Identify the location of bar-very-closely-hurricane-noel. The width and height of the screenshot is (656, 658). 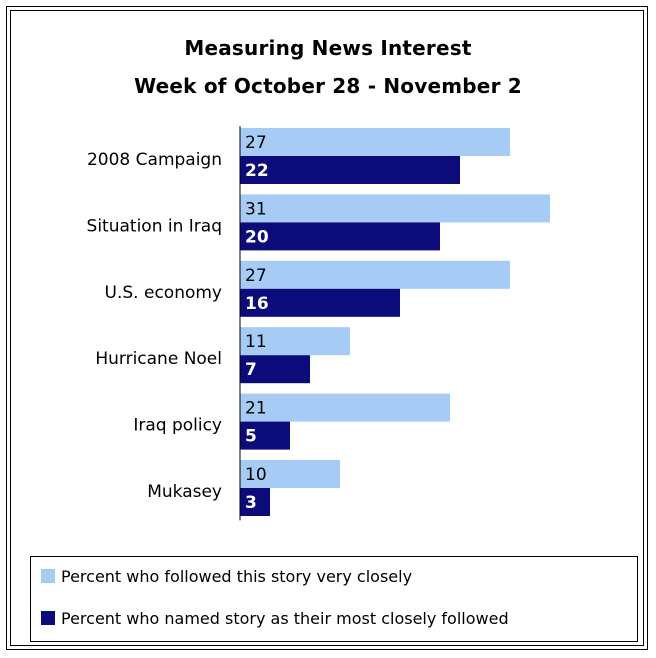
(295, 341).